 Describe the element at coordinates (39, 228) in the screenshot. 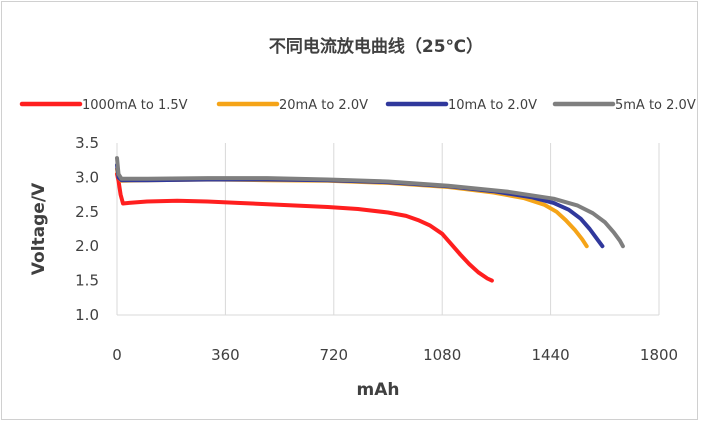

I see `y-axis-label: Voltage/V` at that location.